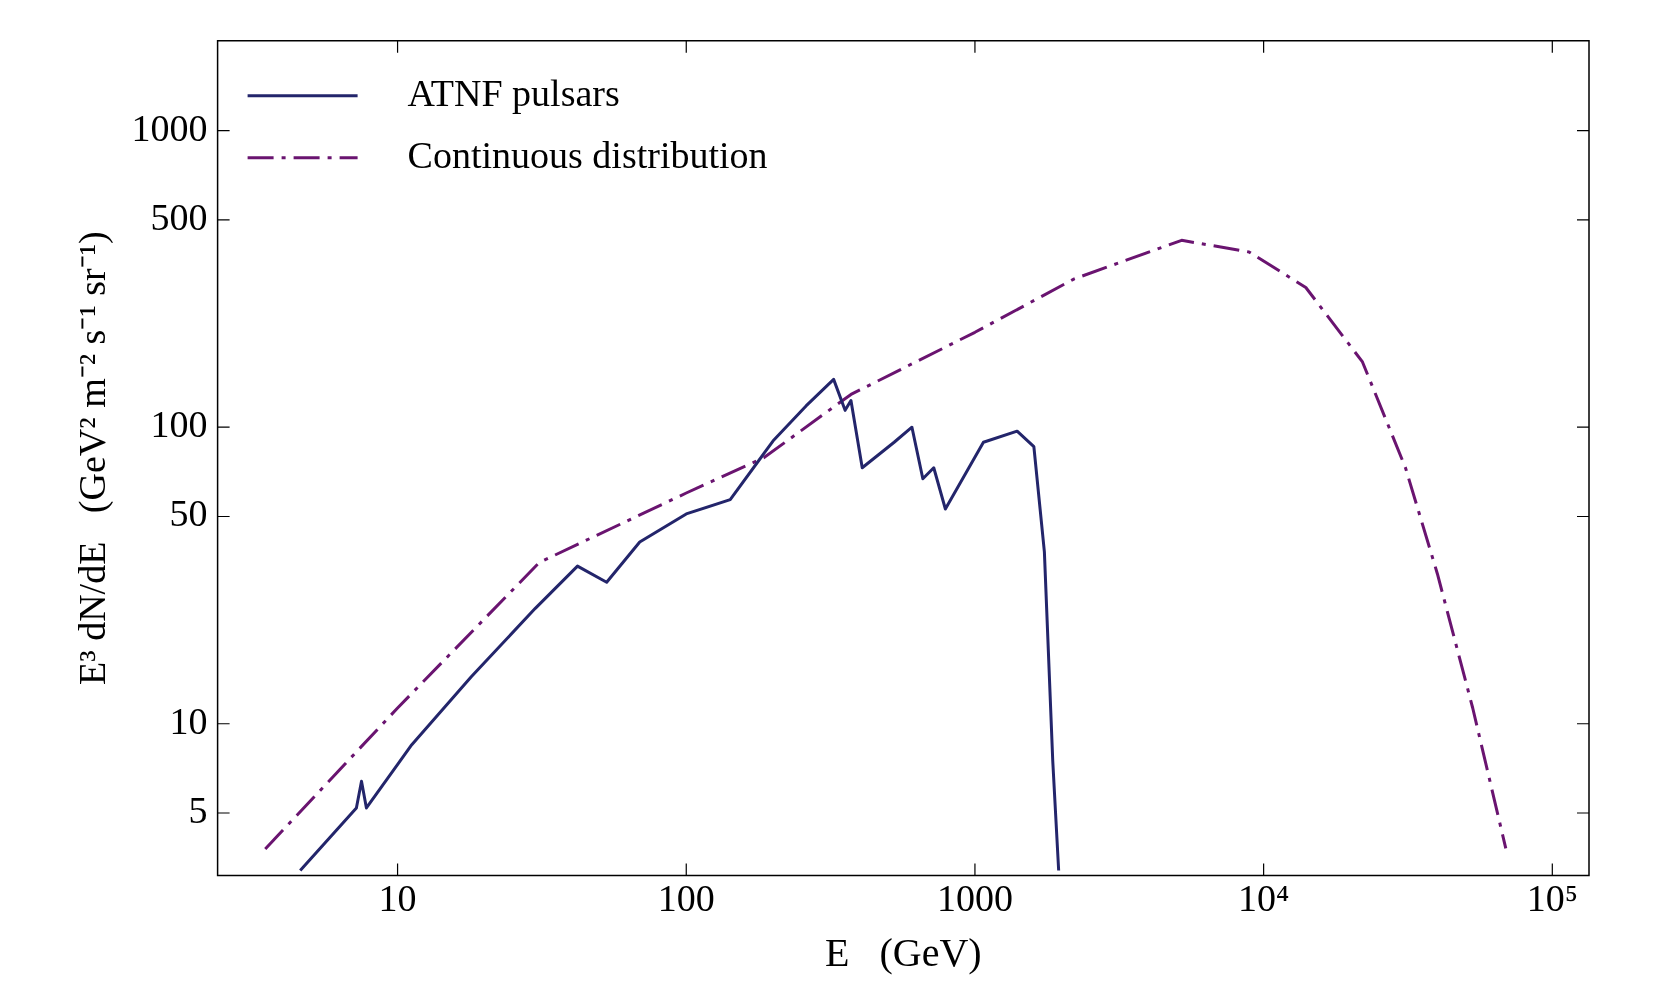 Image resolution: width=1657 pixels, height=1001 pixels. I want to click on x-axis-title: E (GeV), so click(903, 952).